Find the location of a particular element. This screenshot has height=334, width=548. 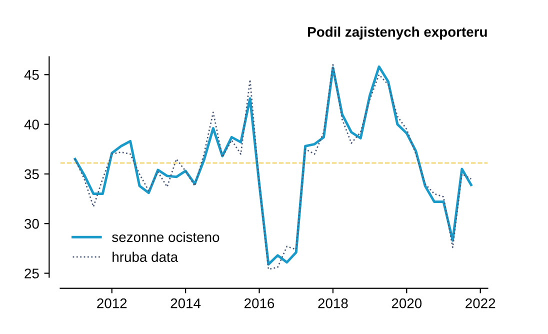

legend-label: hruba data is located at coordinates (145, 257).